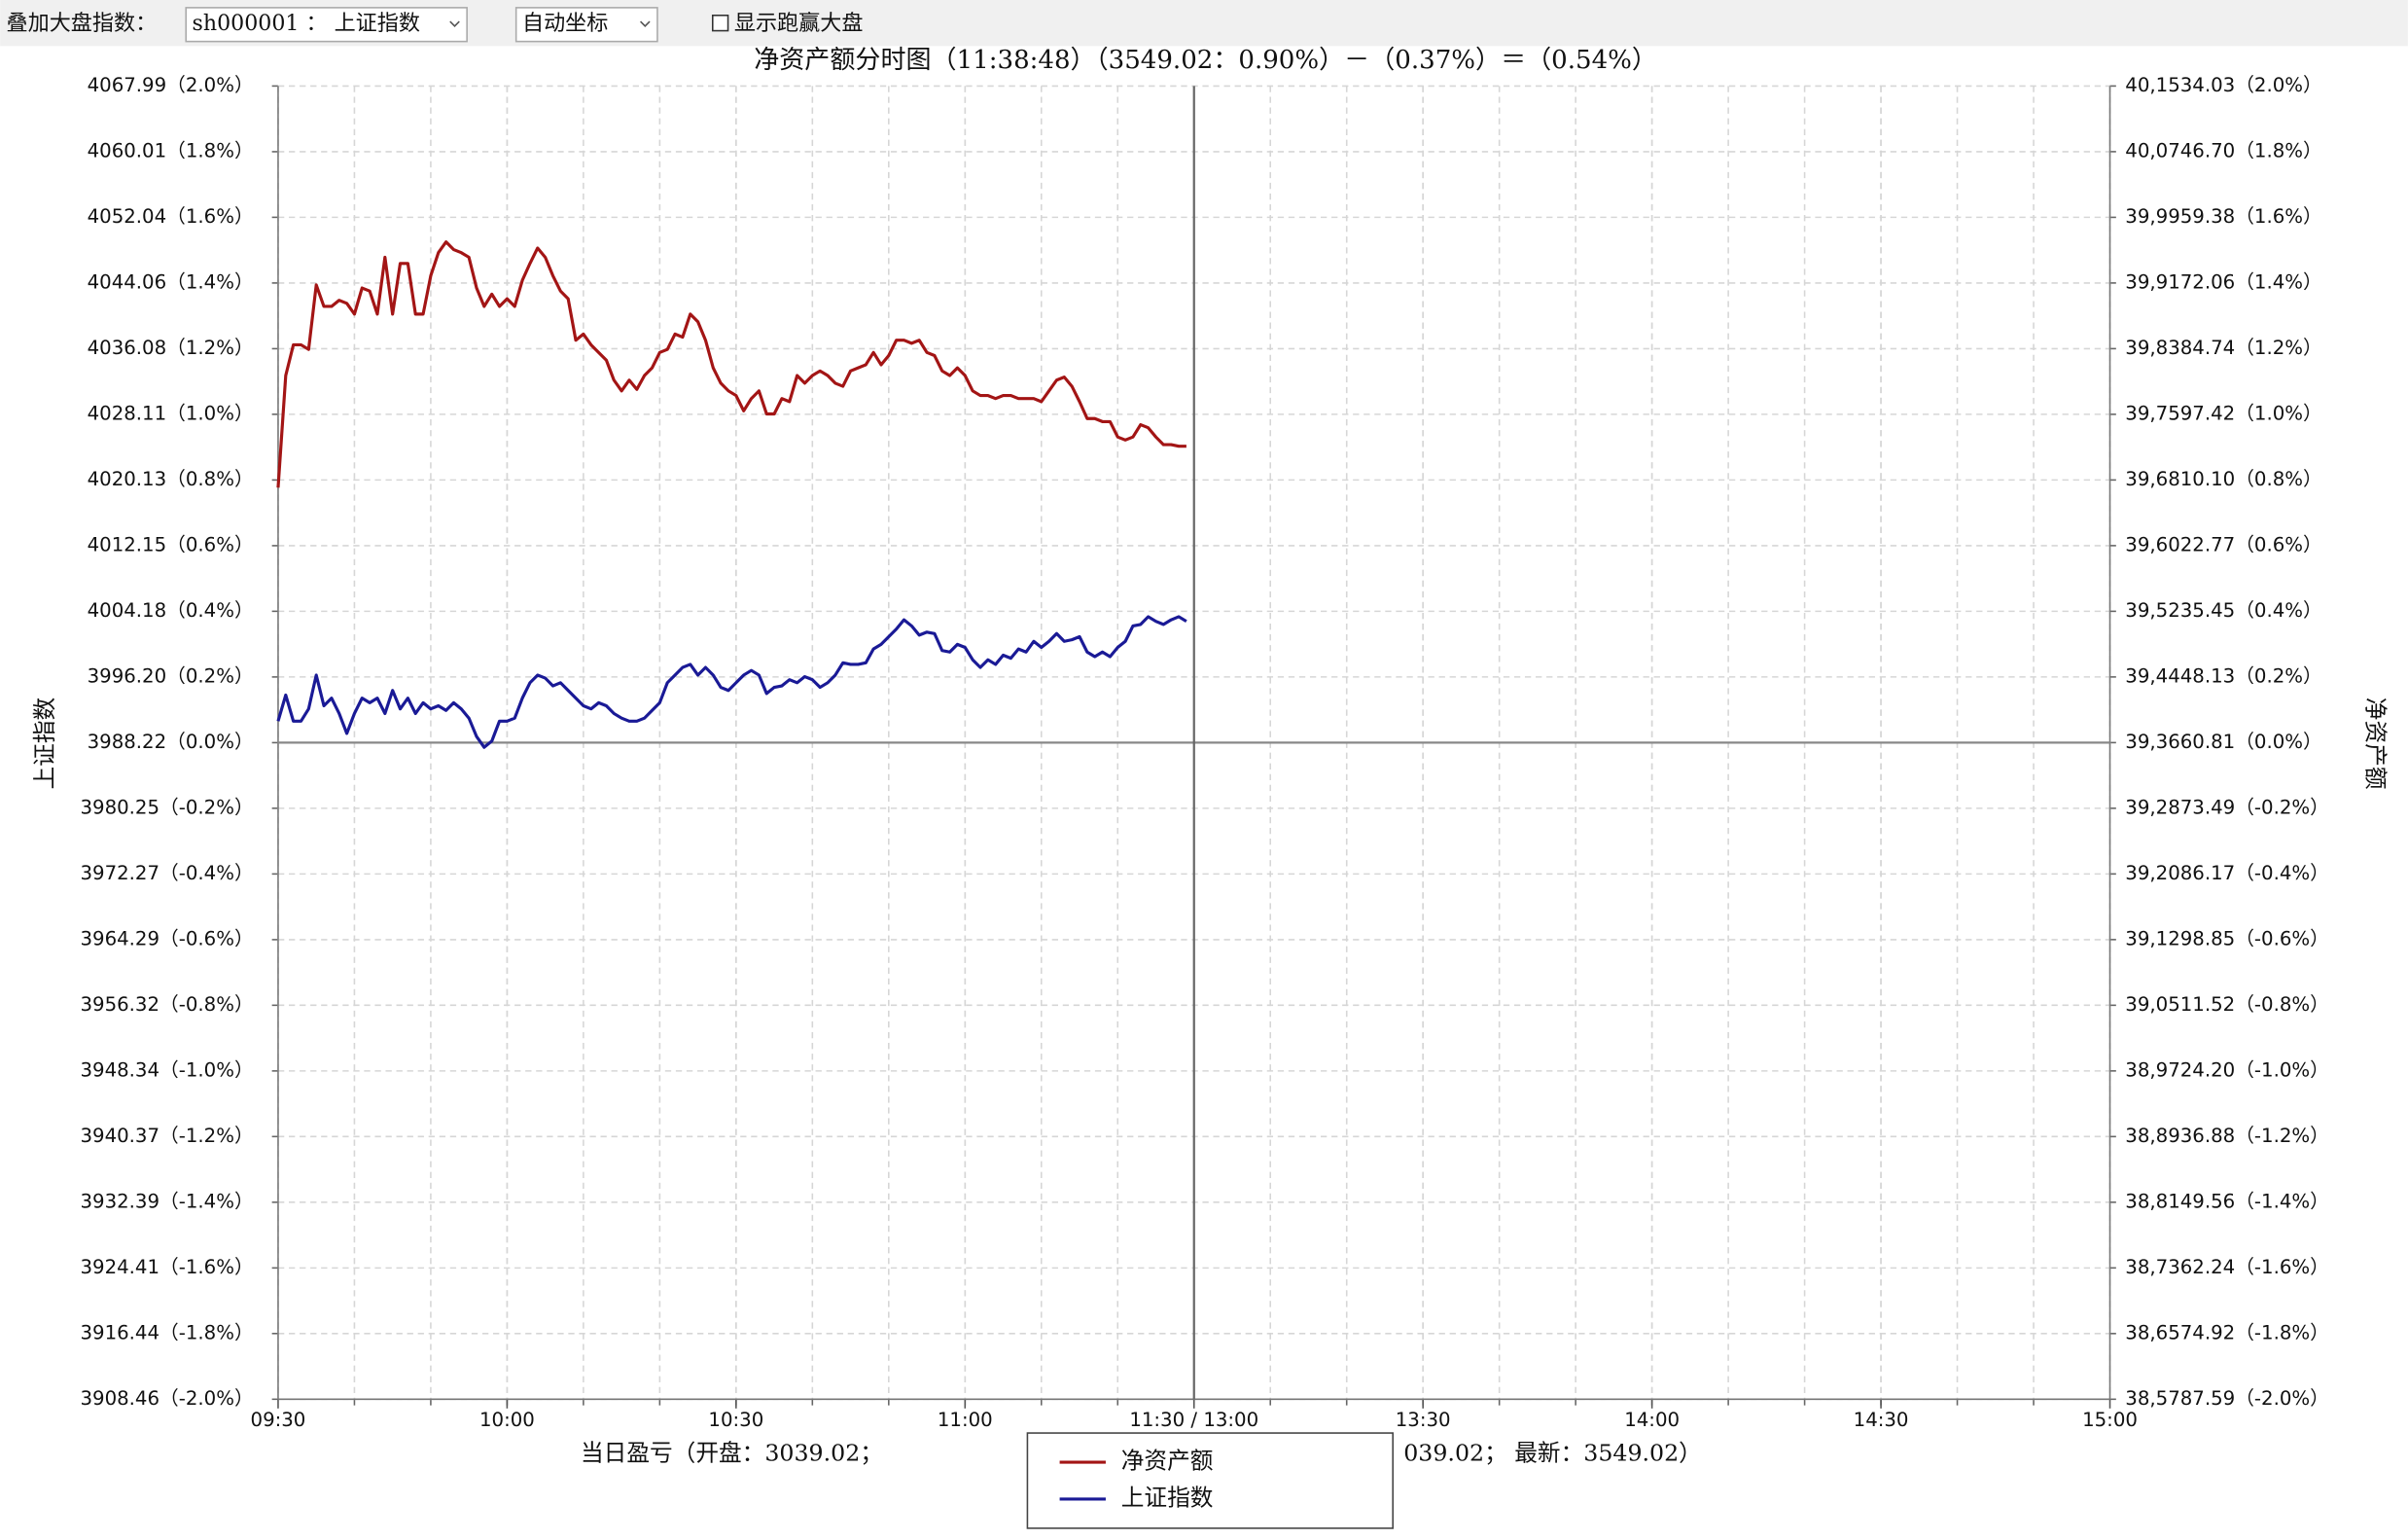 Image resolution: width=2408 pixels, height=1539 pixels. I want to click on x-tick-label: 14:30, so click(1882, 1420).